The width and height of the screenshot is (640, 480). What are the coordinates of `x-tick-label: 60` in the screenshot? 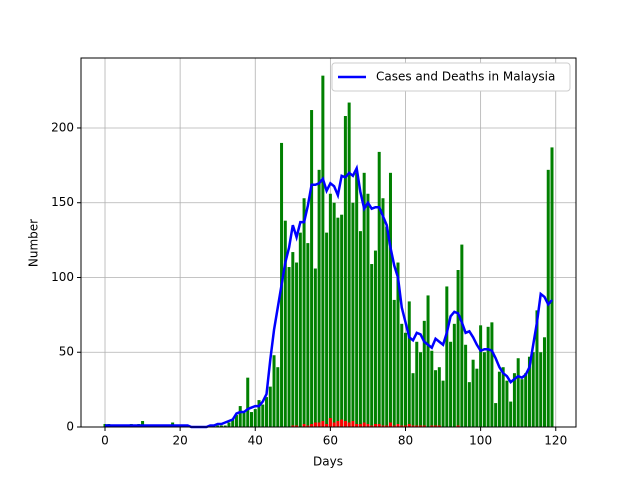 It's located at (330, 441).